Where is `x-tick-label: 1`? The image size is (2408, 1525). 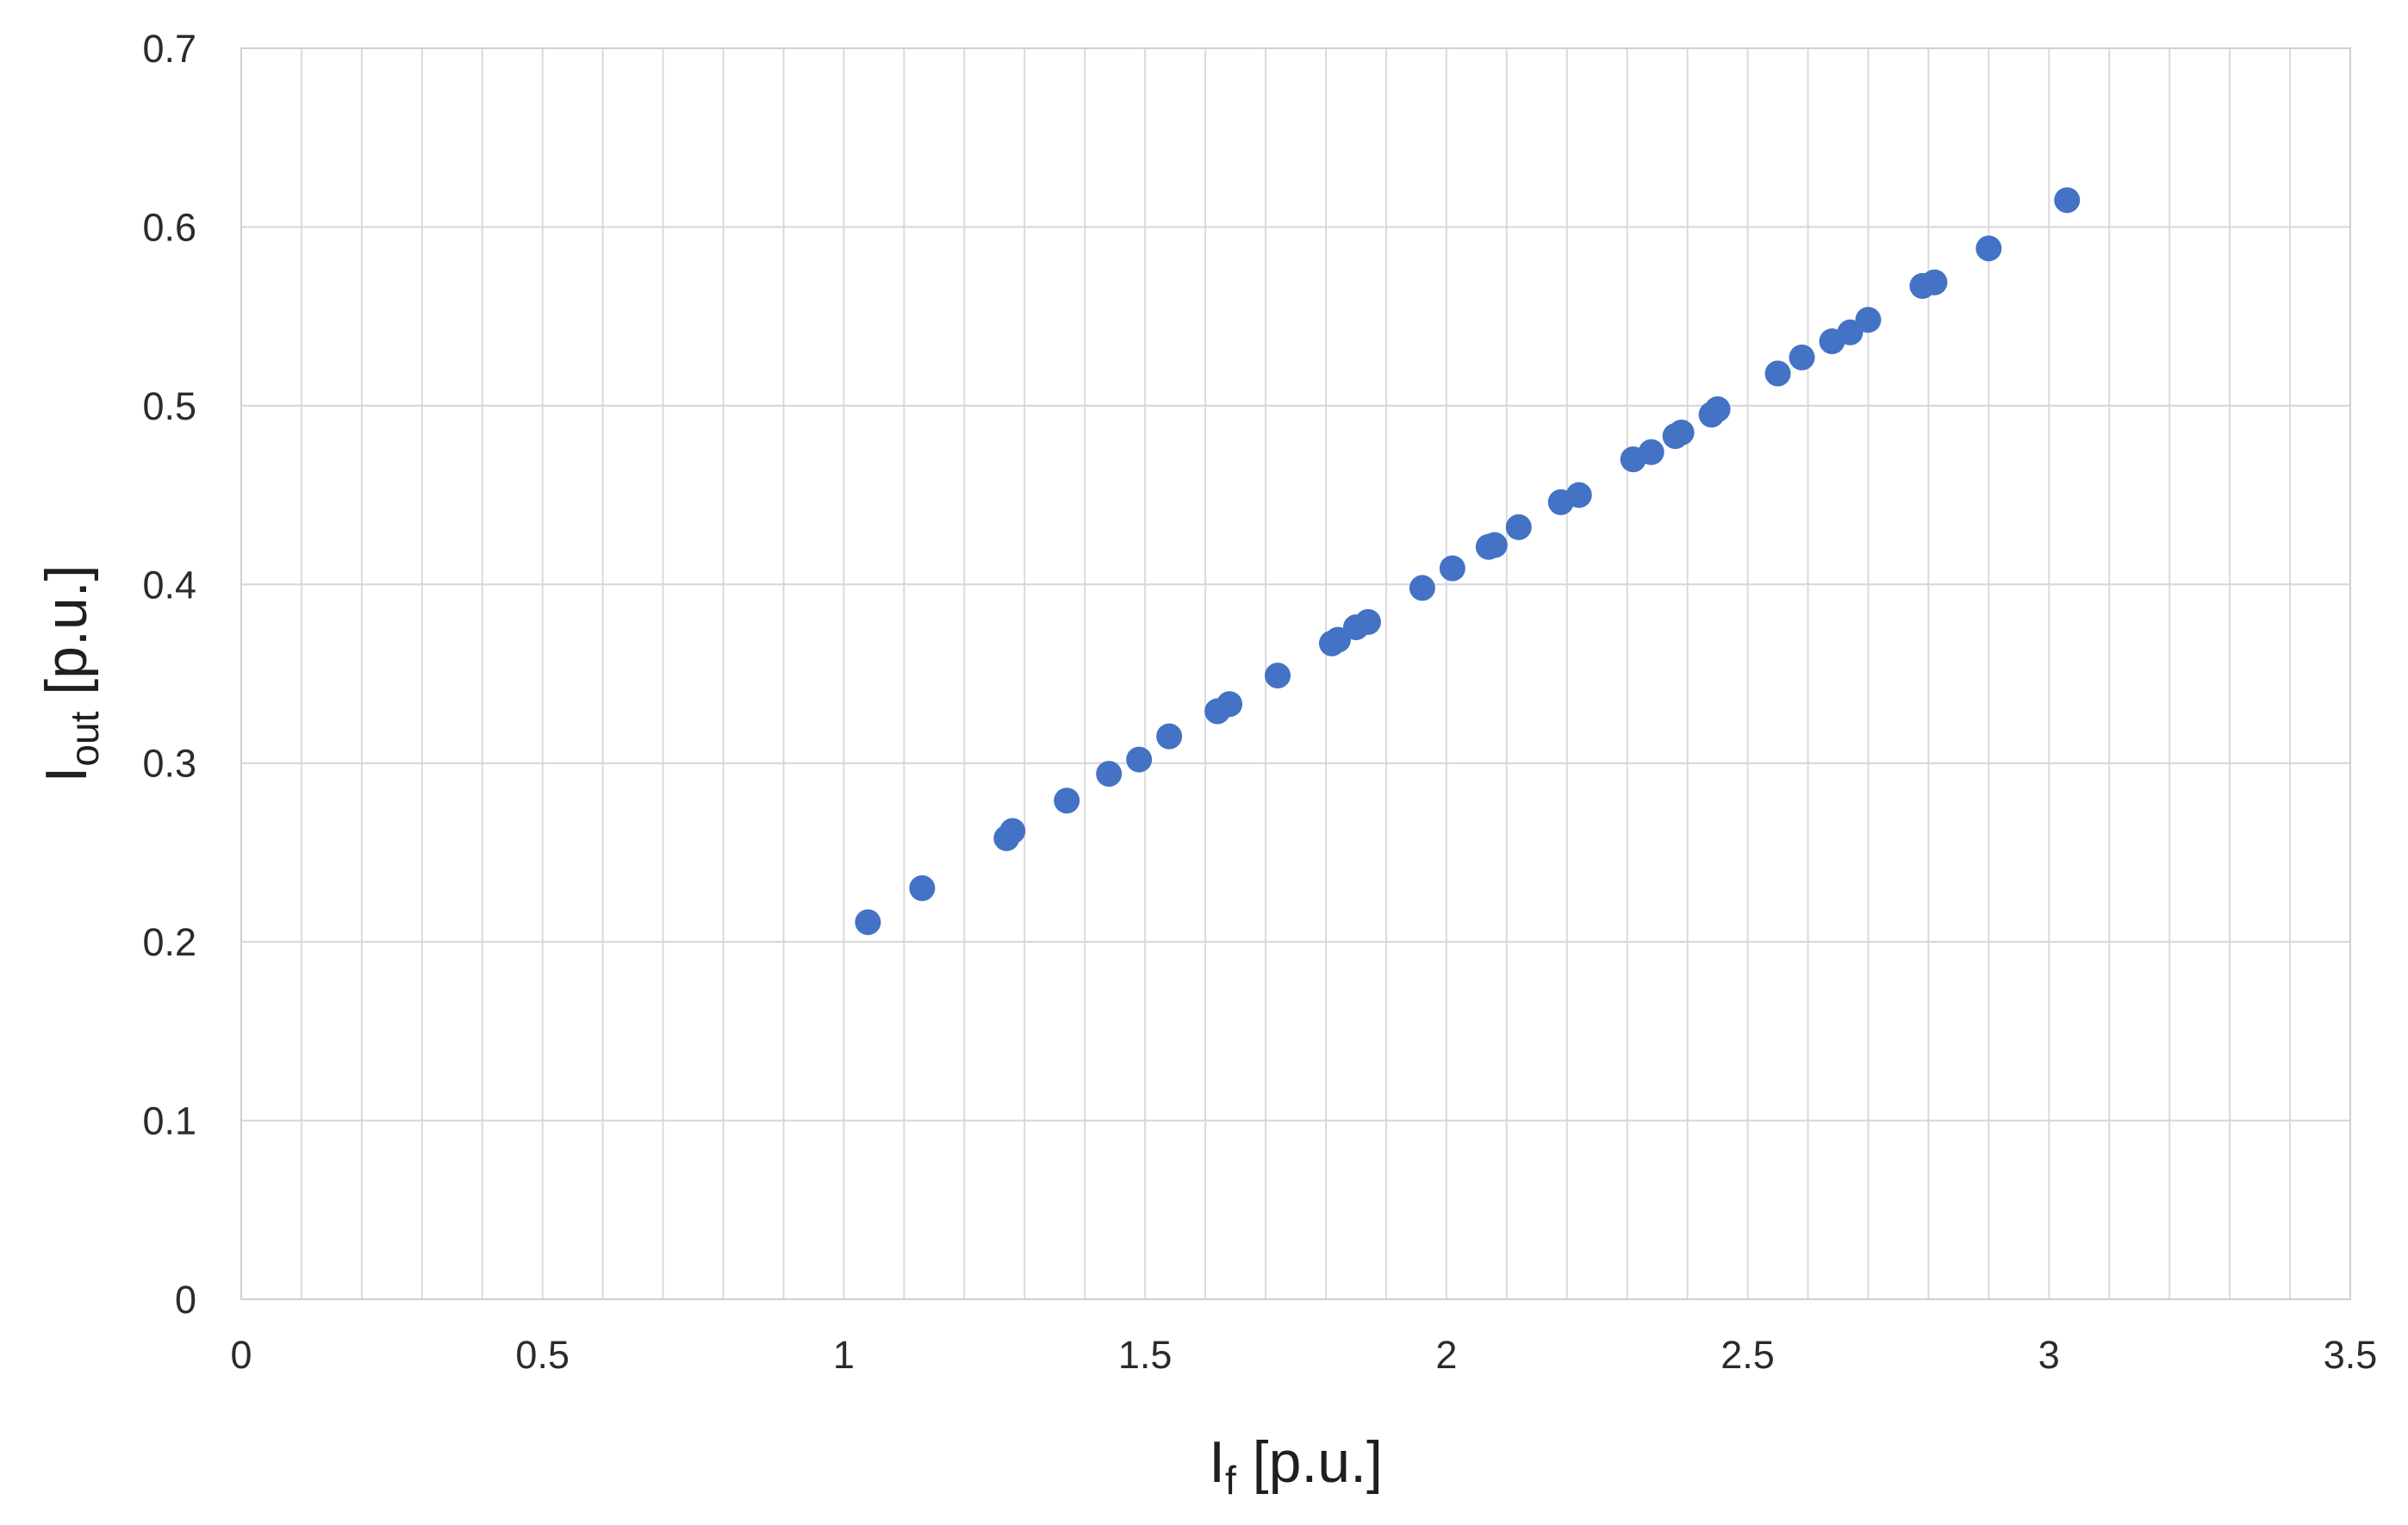
x-tick-label: 1 is located at coordinates (844, 1355).